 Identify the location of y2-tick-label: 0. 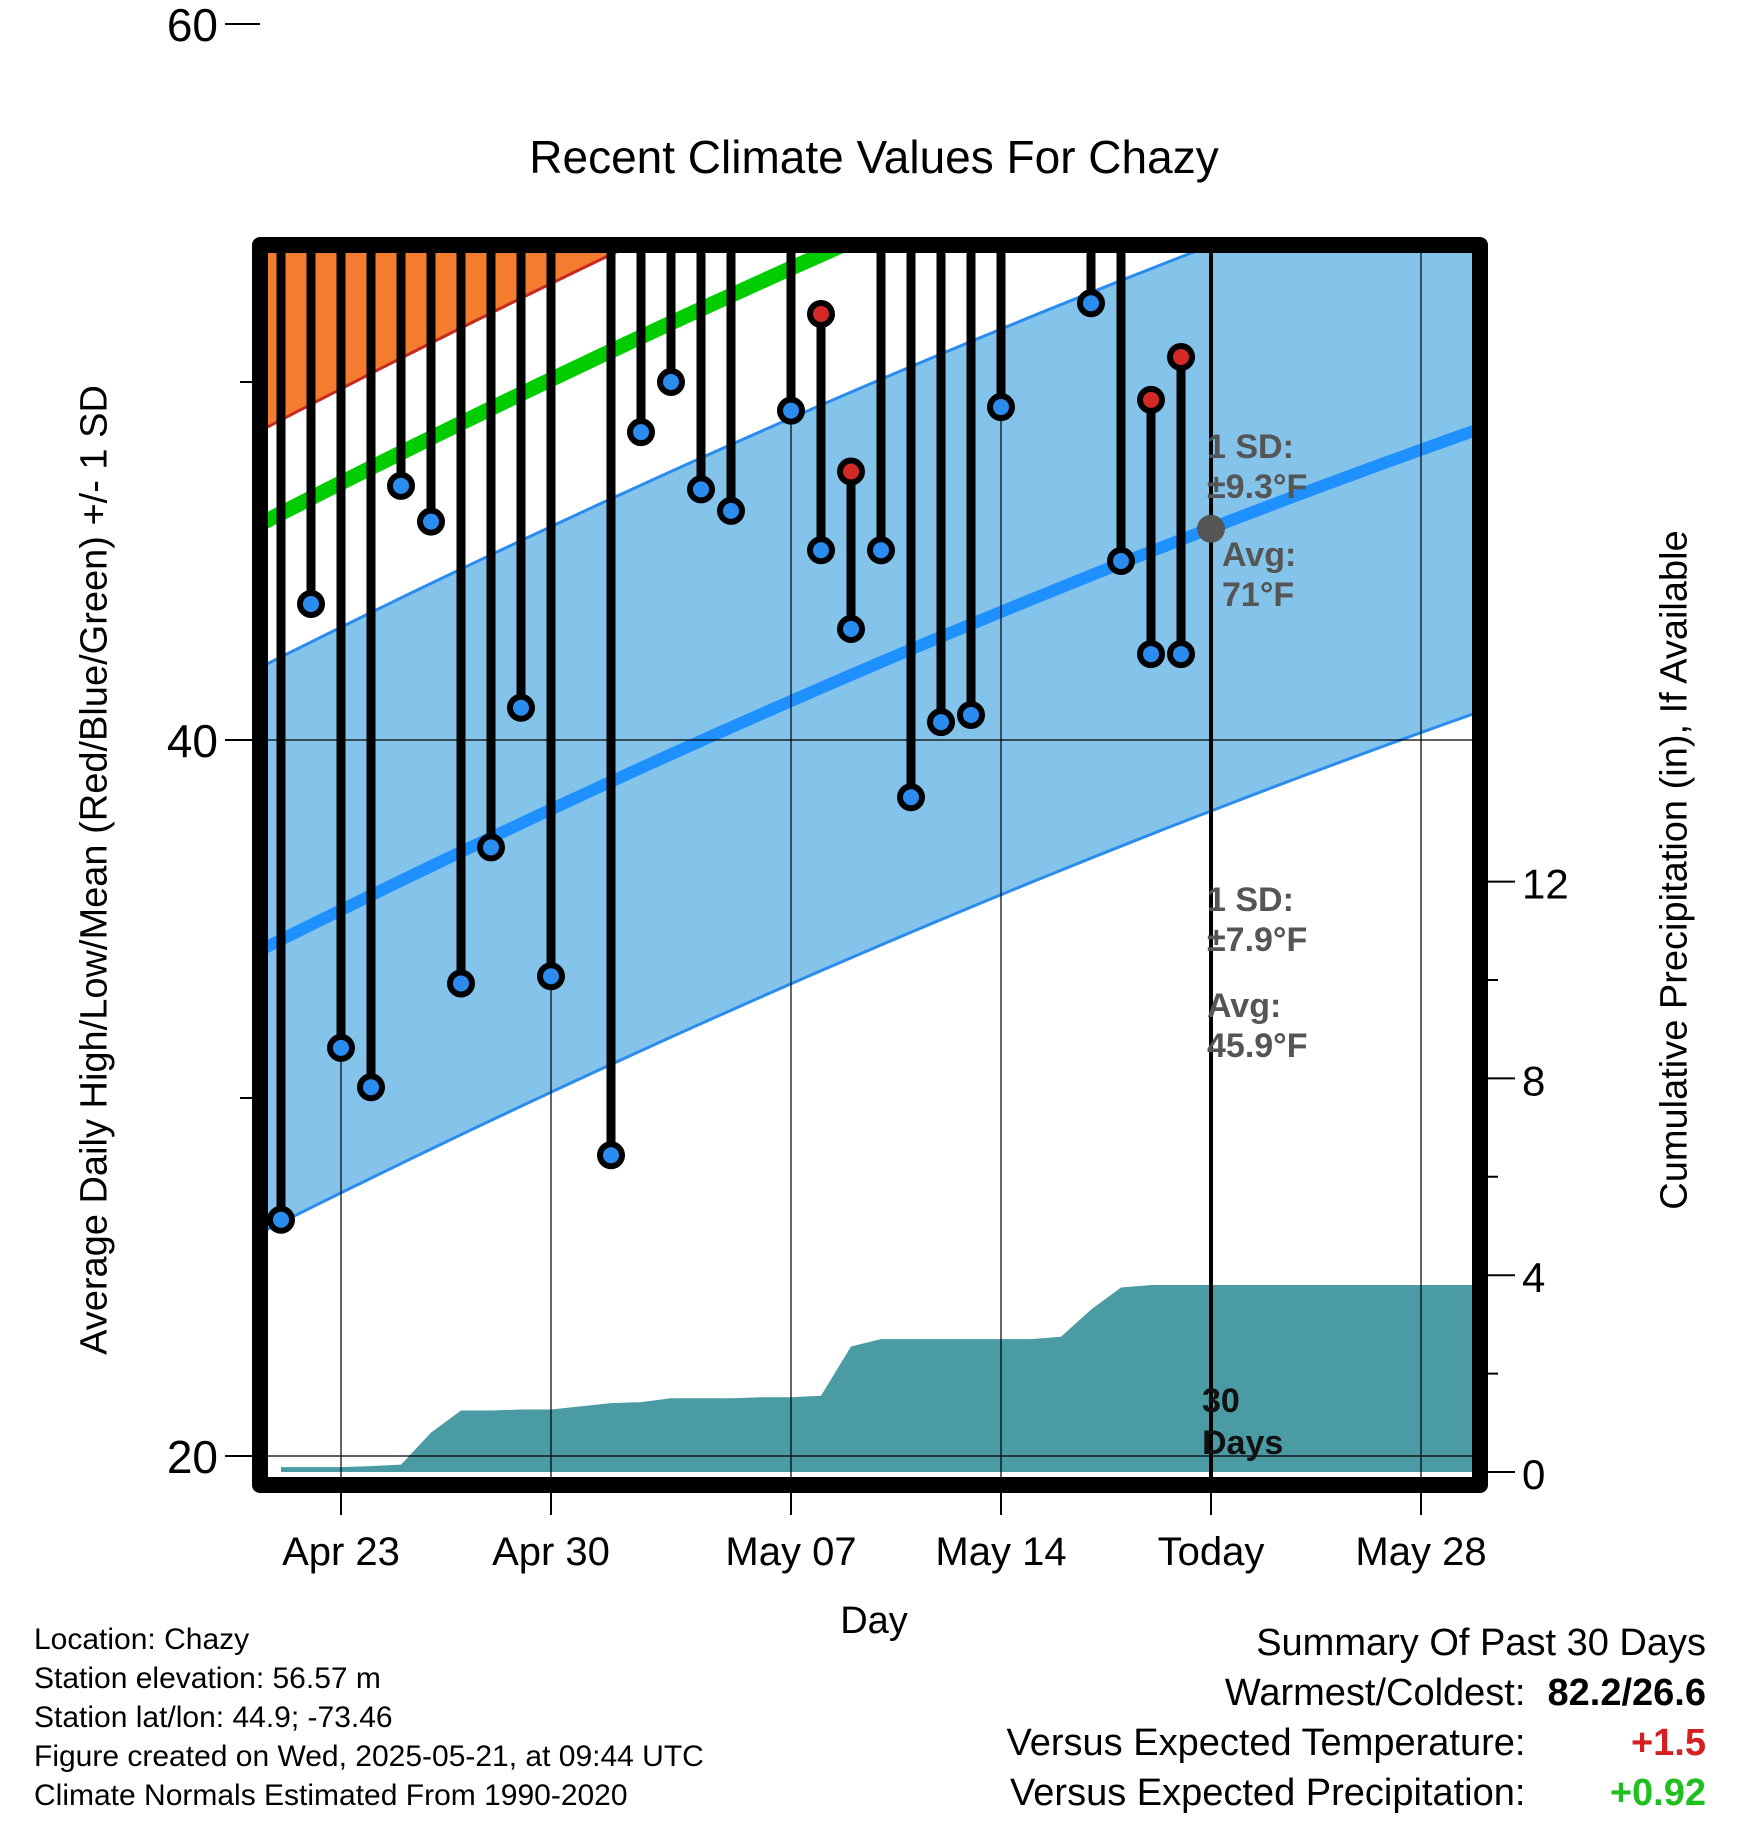
(1533, 1474).